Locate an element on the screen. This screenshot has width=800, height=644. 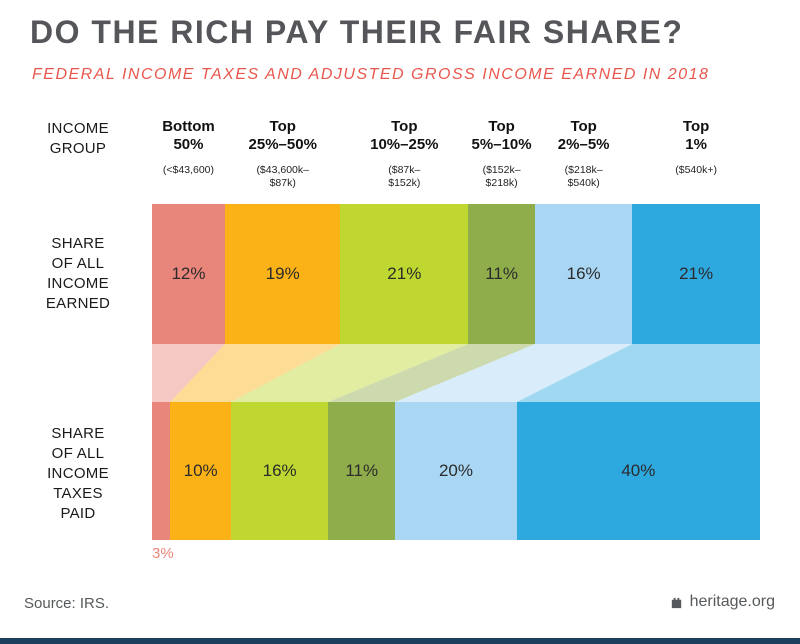
group-label: Top 25%–50% is located at coordinates (282, 135).